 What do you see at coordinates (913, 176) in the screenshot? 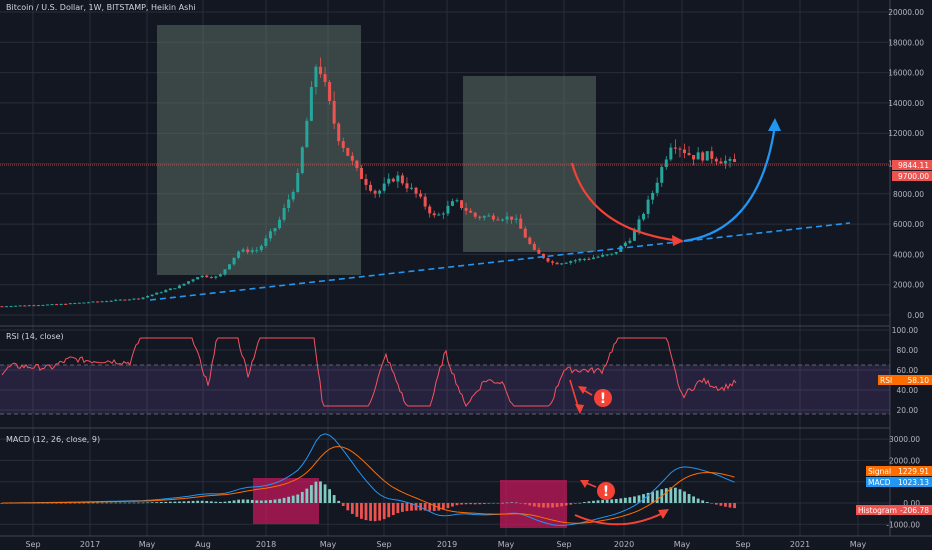
I see `level-price-tag-text: 9700.00` at bounding box center [913, 176].